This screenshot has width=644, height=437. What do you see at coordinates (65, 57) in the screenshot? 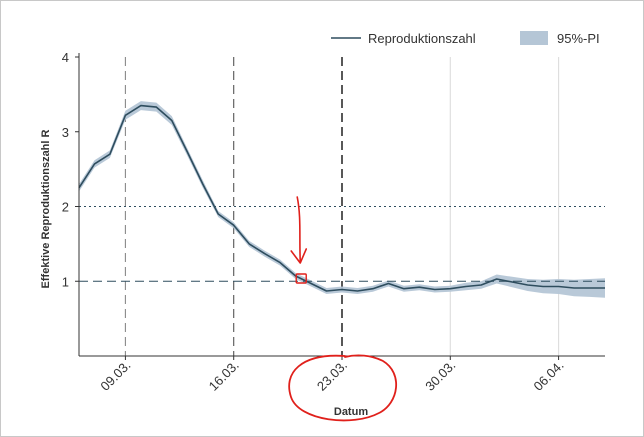
I see `y-tick-label-4: 4` at bounding box center [65, 57].